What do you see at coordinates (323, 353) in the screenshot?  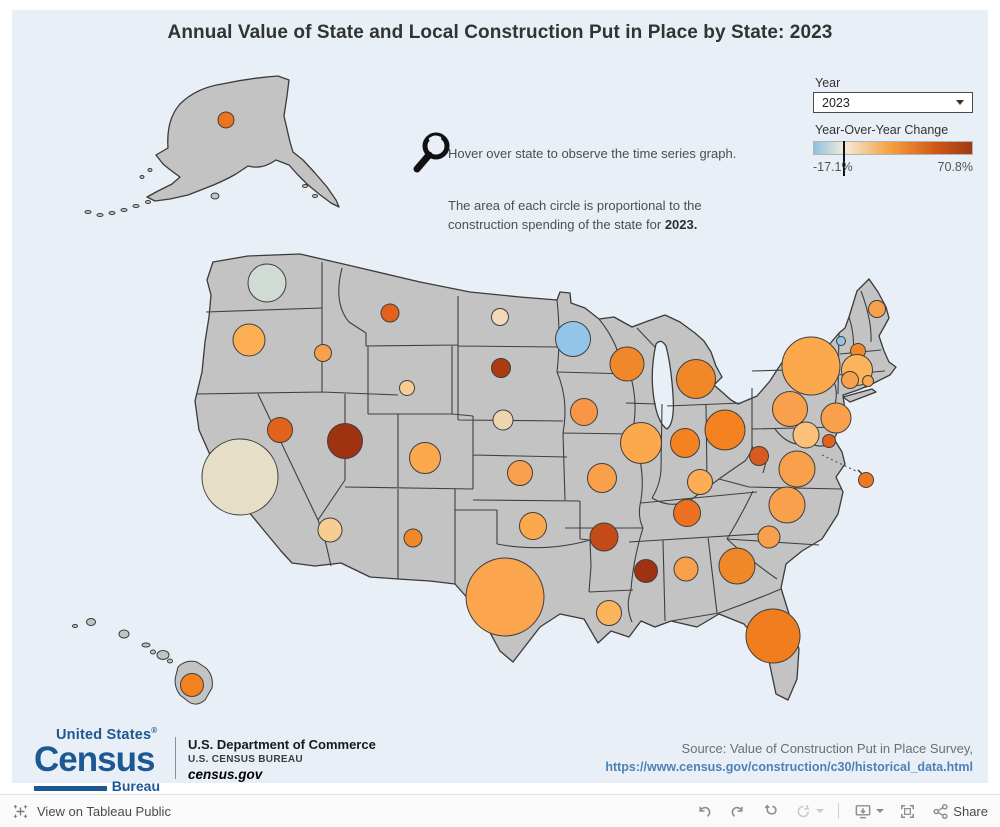 I see `state-bubble-ID` at bounding box center [323, 353].